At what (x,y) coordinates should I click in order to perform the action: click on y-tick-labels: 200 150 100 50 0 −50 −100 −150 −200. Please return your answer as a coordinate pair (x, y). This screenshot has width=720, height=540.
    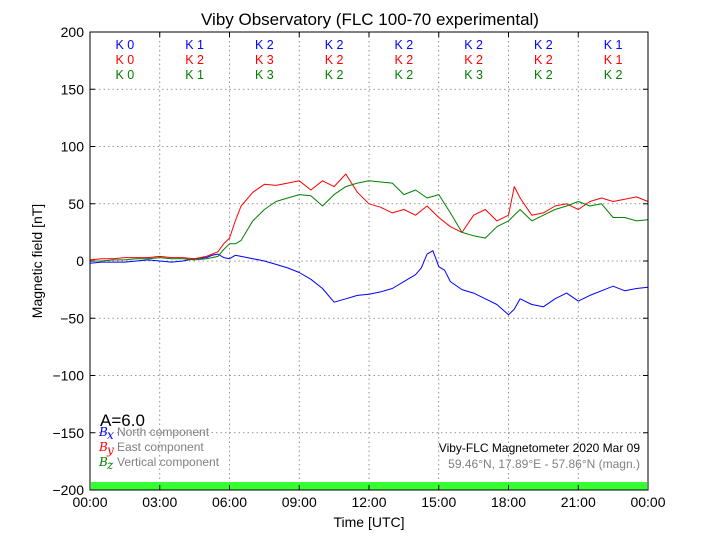
    Looking at the image, I should click on (68, 261).